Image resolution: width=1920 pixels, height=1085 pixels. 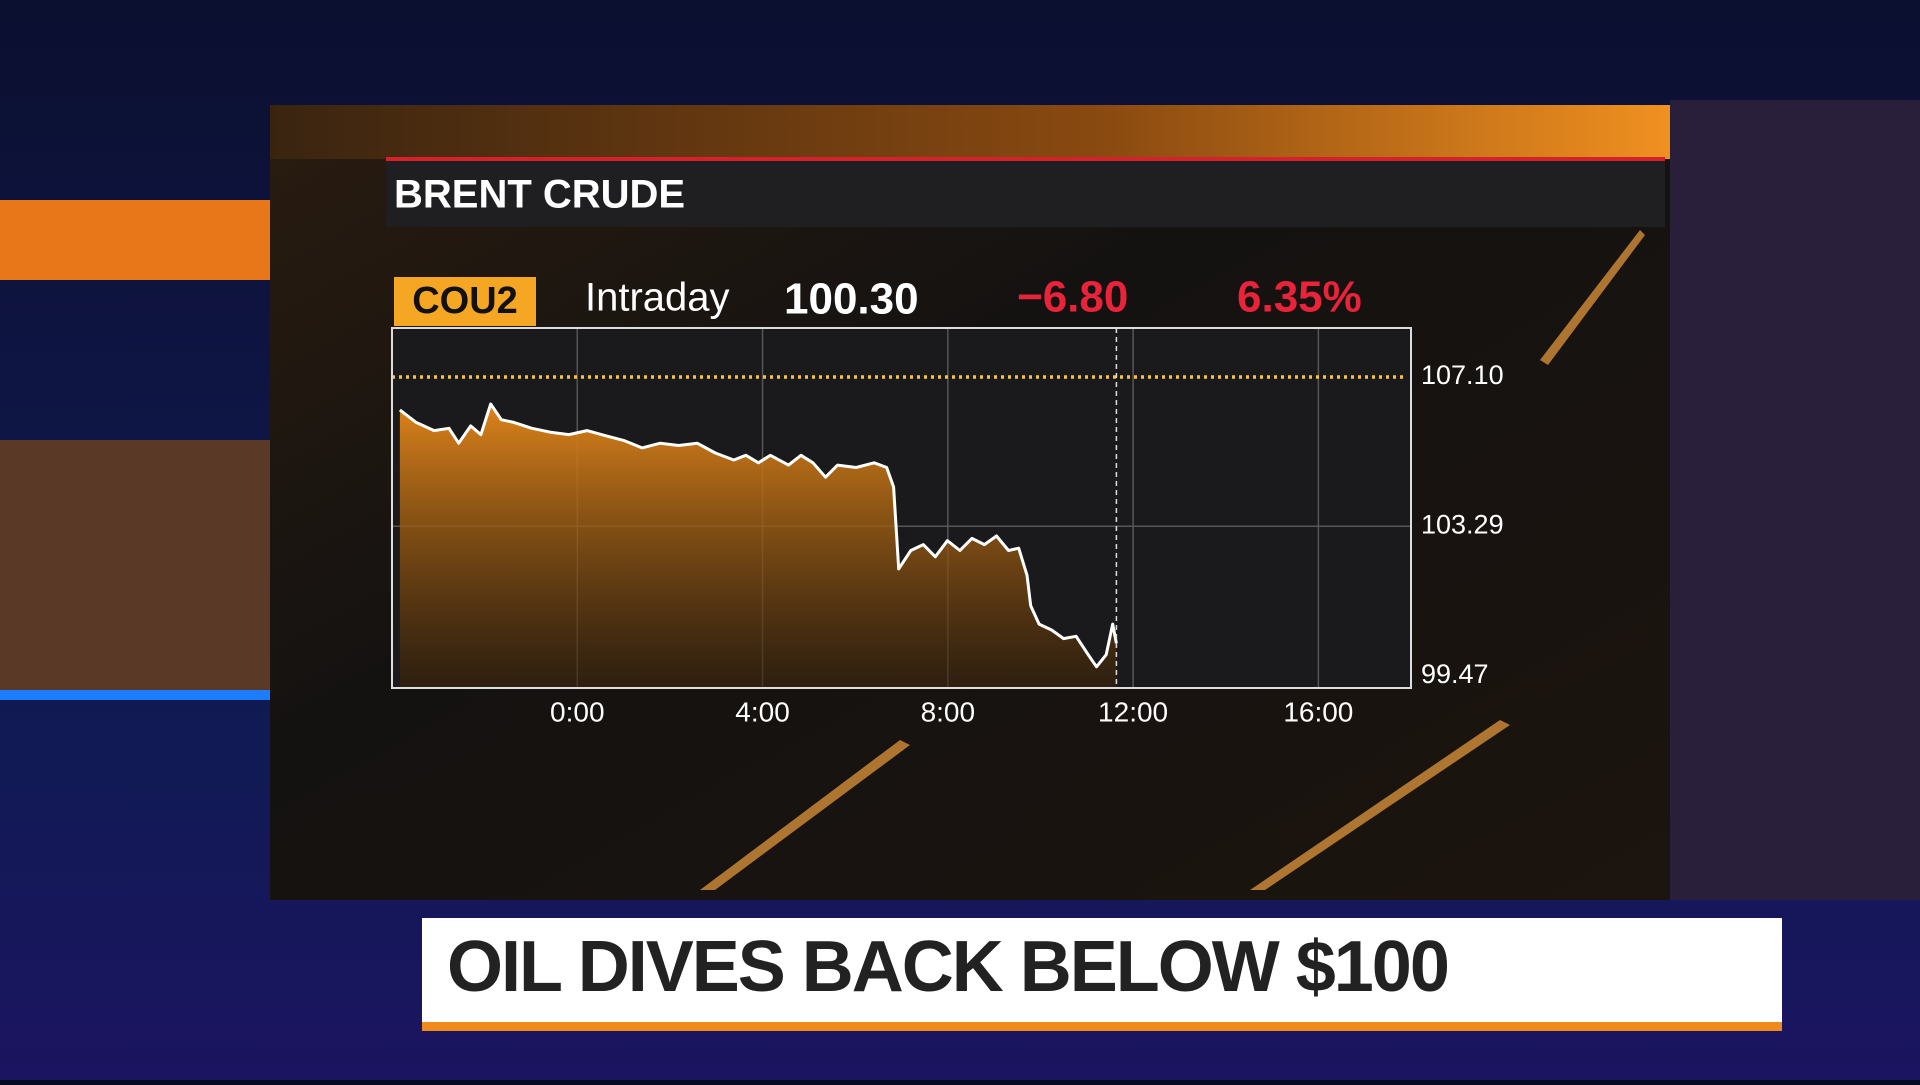 I want to click on y-tick-label: 99.47, so click(x=1455, y=674).